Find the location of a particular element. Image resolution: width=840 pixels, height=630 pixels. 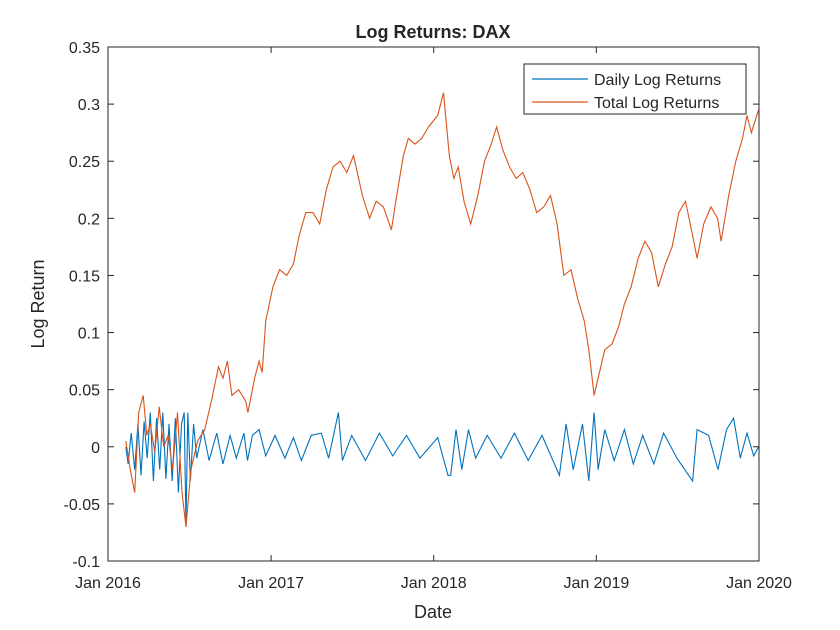

y-tick-label: 0.05 is located at coordinates (84, 391).